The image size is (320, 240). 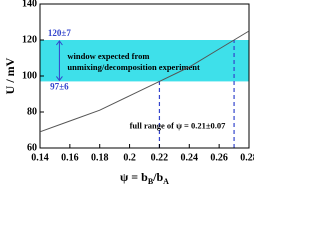 I want to click on x-axis-label: ψ = bB/bA, so click(x=144, y=178).